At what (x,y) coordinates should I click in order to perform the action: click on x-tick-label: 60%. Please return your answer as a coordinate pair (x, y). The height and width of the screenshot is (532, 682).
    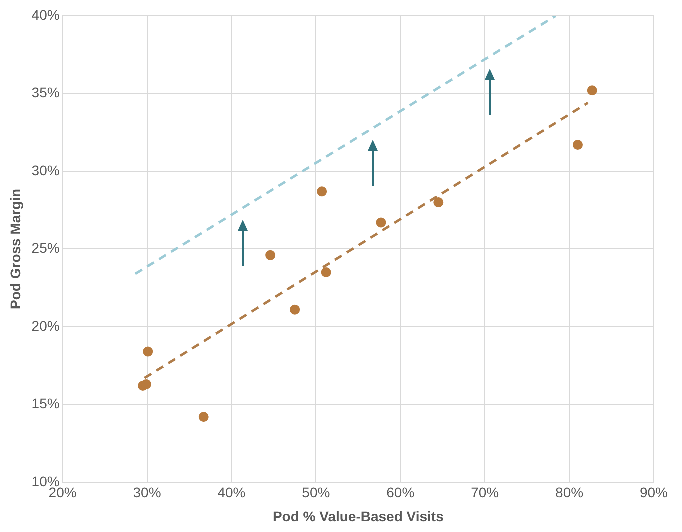
    Looking at the image, I should click on (400, 492).